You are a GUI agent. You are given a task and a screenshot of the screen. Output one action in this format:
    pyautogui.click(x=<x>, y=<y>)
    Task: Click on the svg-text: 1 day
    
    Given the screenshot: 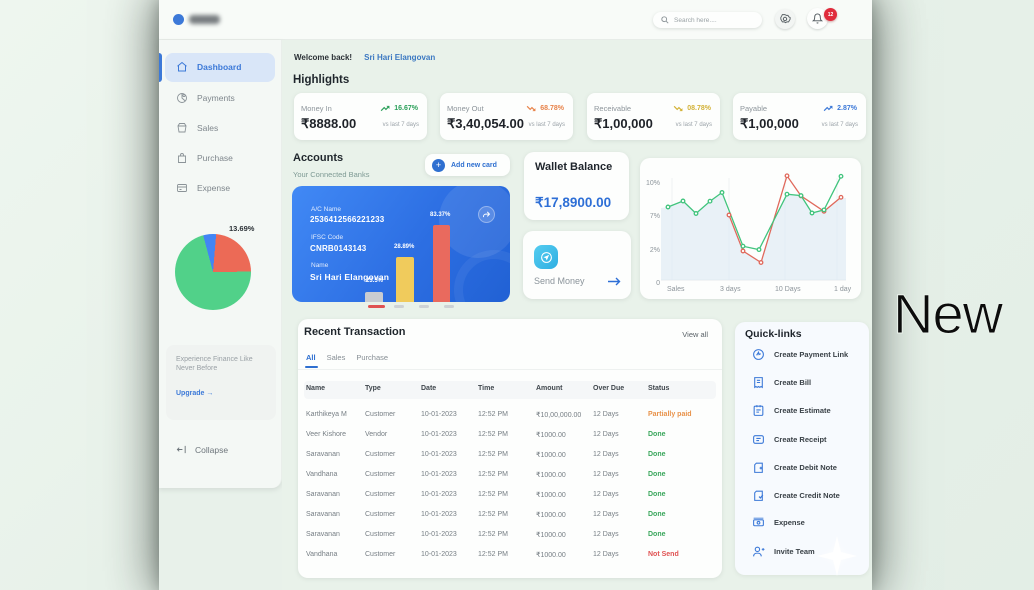 What is the action you would take?
    pyautogui.click(x=843, y=289)
    